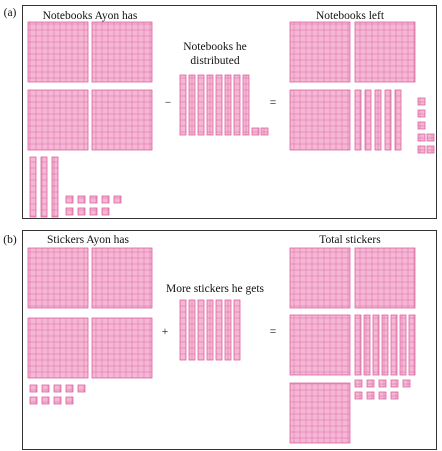  I want to click on operator: −, so click(168, 103).